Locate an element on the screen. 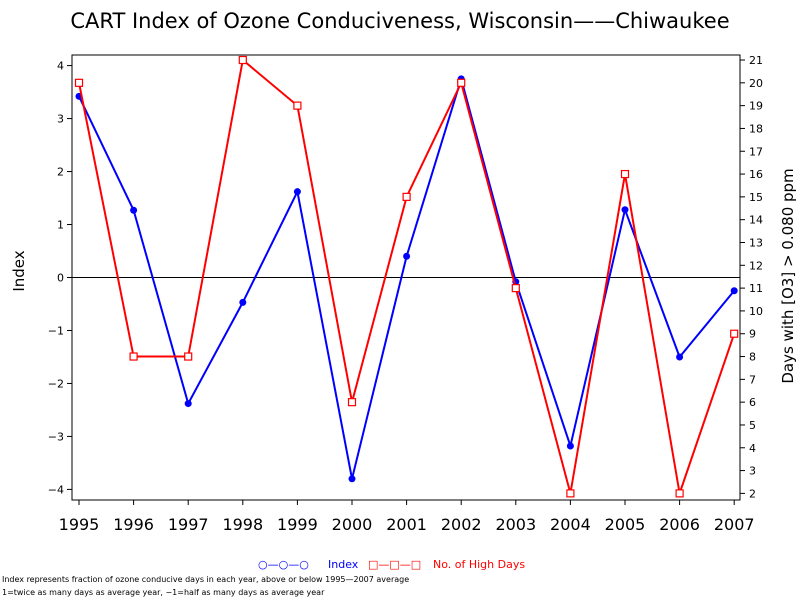 This screenshot has width=800, height=600. legend-index-label: Index is located at coordinates (343, 564).